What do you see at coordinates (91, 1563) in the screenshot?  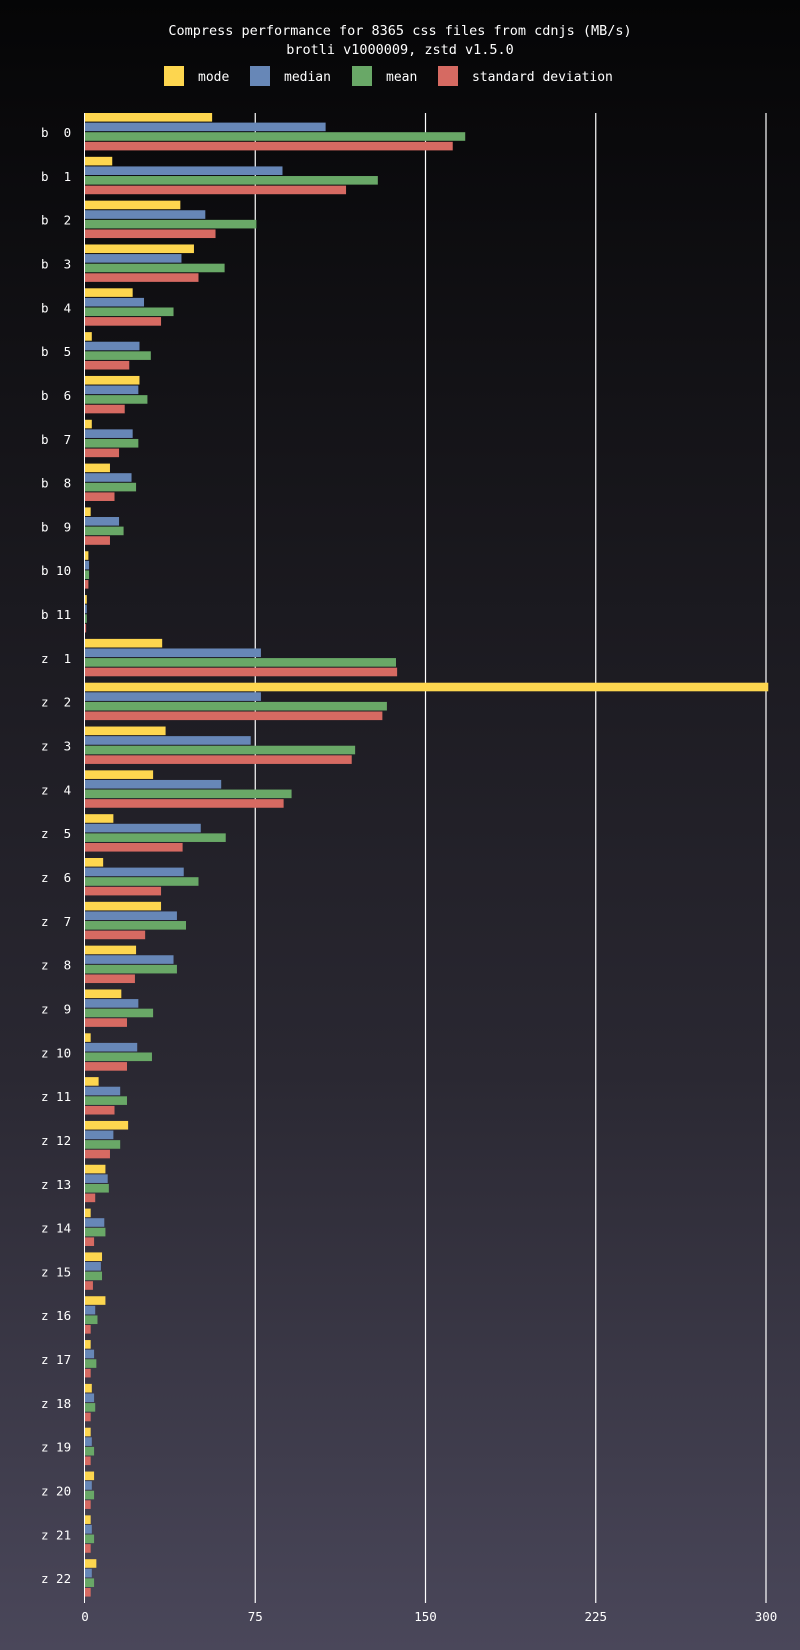 I see `bar-mode-z22` at bounding box center [91, 1563].